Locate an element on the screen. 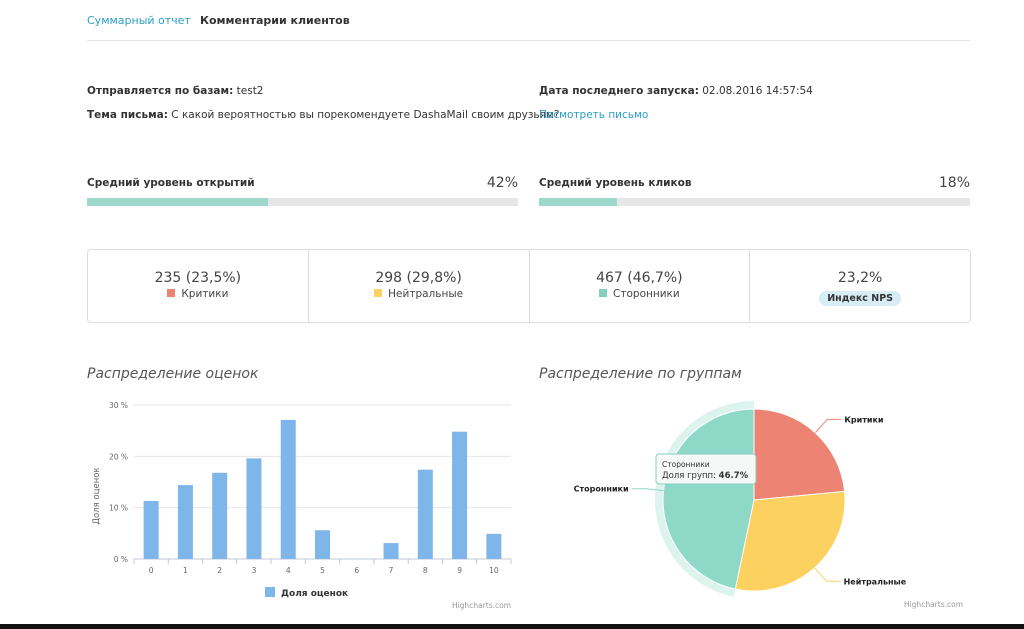 The width and height of the screenshot is (1024, 629). bar-y-tick-label: 20 % is located at coordinates (118, 456).